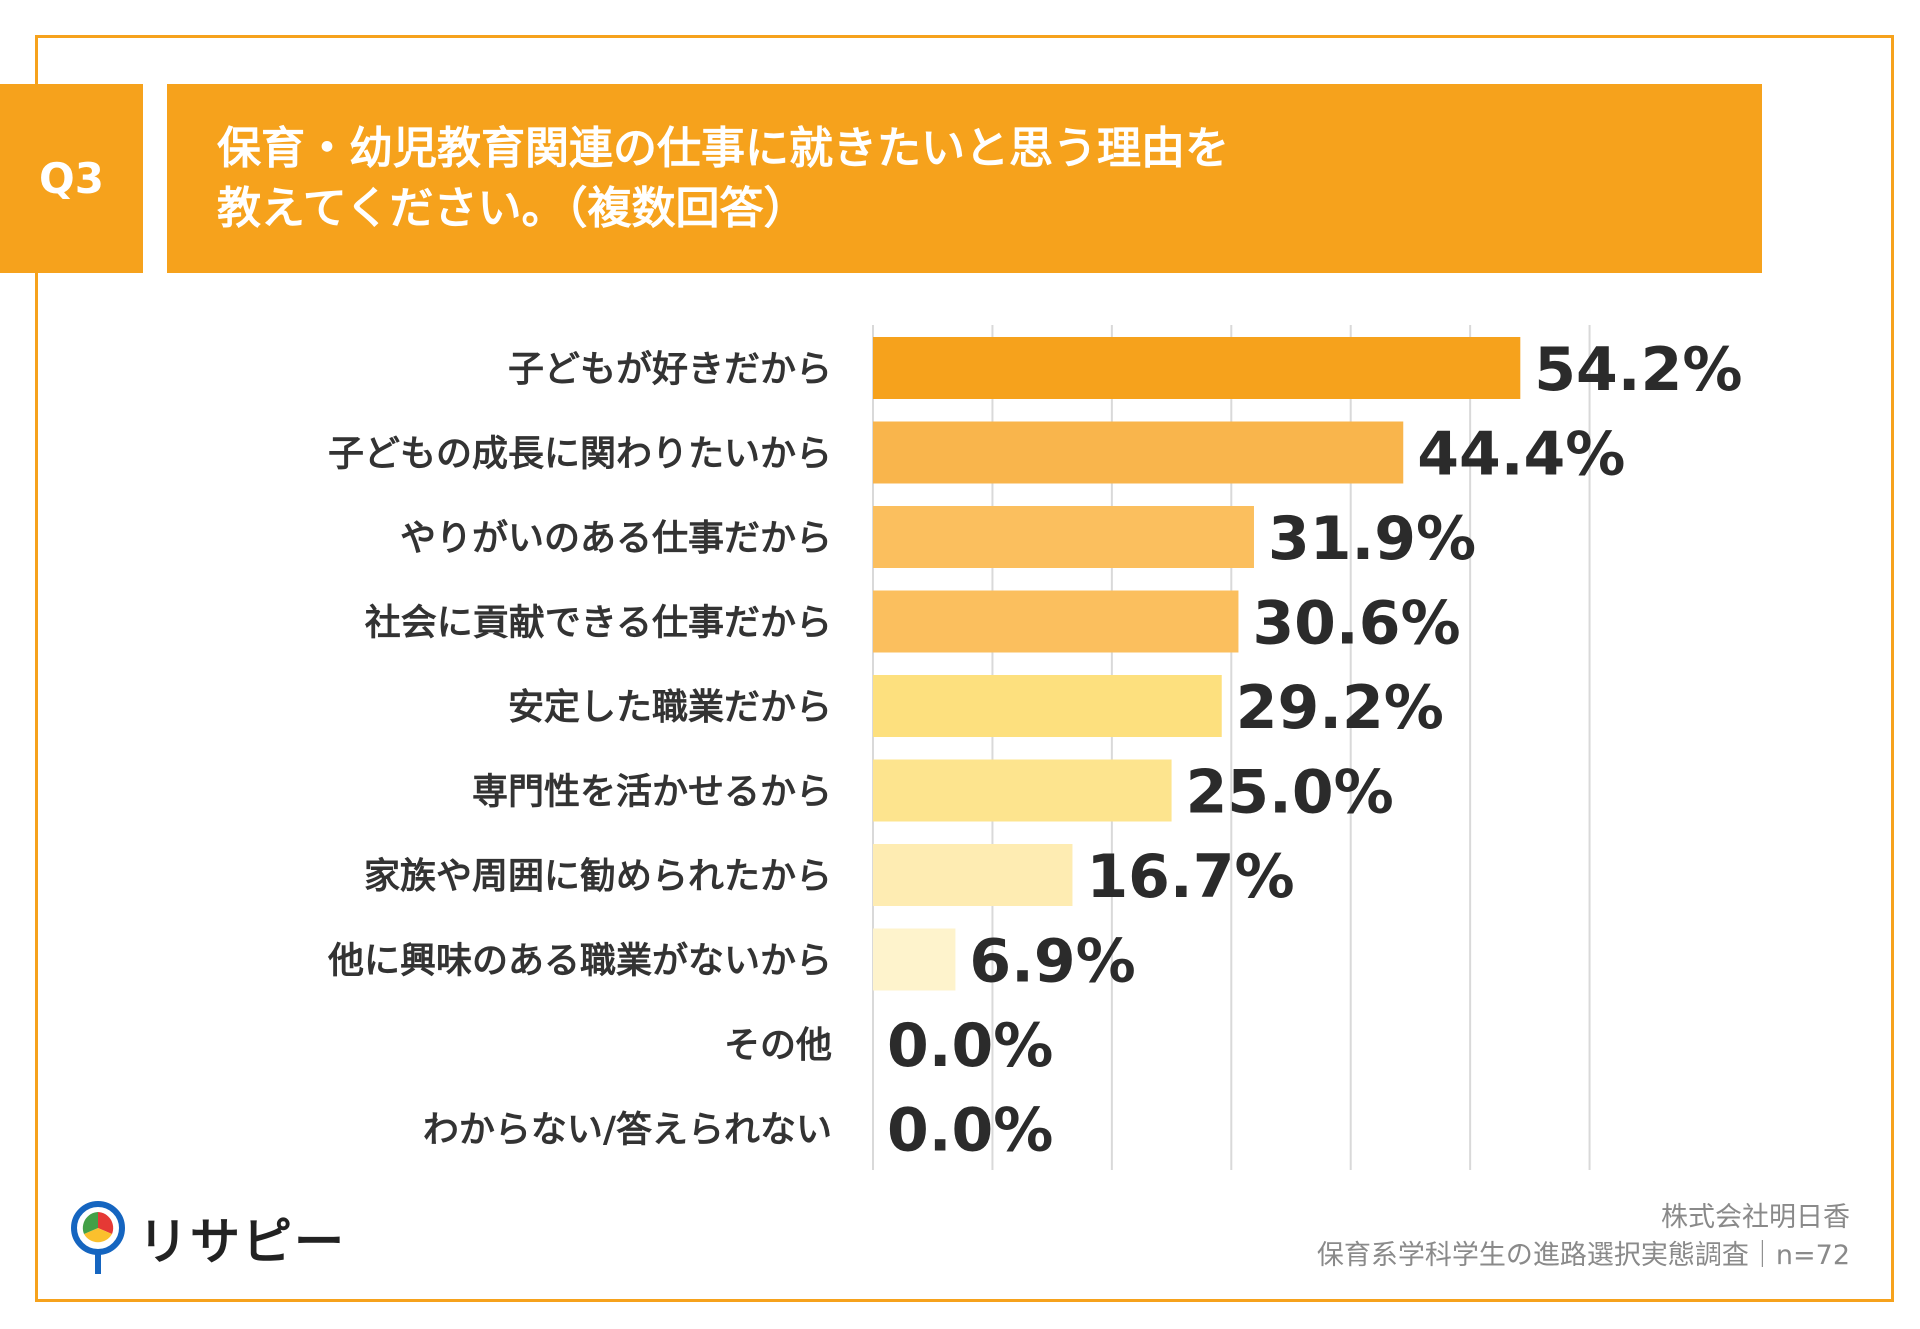 Image resolution: width=1920 pixels, height=1329 pixels. Describe the element at coordinates (1340, 708) in the screenshot. I see `value-label: 29.2%` at that location.